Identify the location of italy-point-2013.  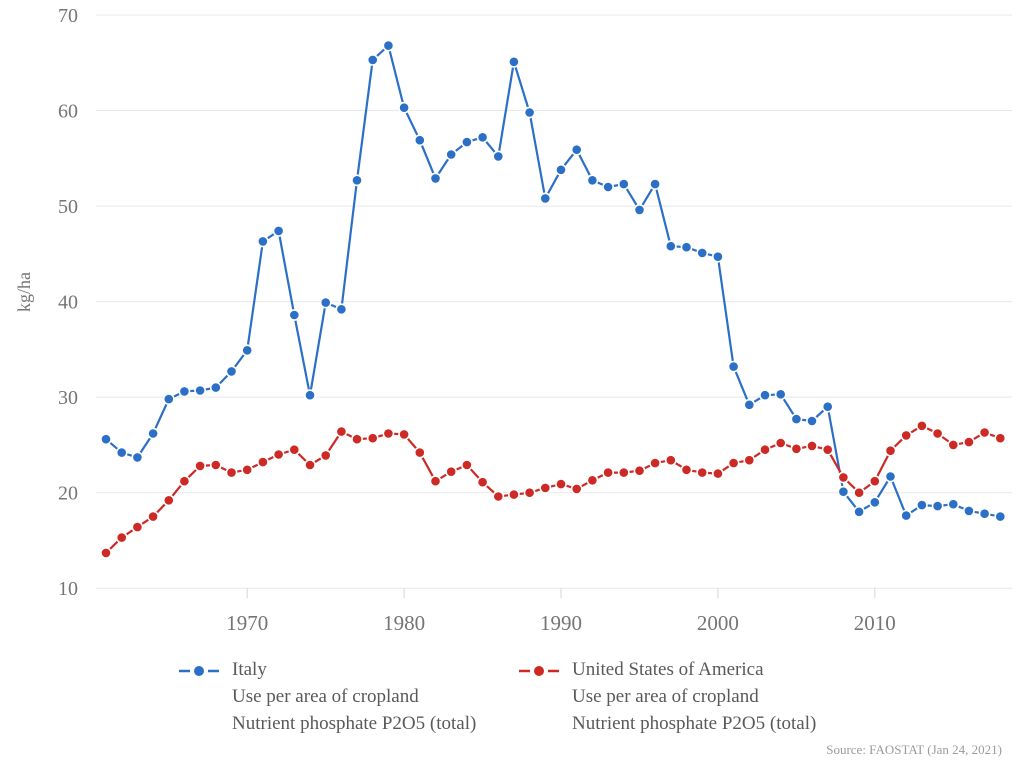
(922, 505).